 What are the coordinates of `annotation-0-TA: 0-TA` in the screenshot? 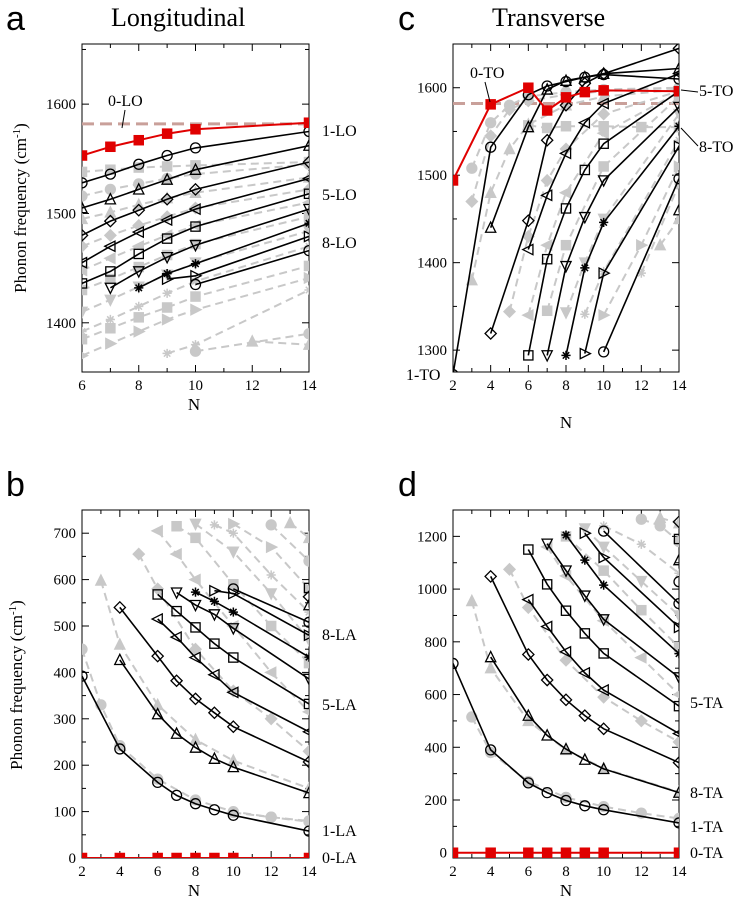 It's located at (707, 853).